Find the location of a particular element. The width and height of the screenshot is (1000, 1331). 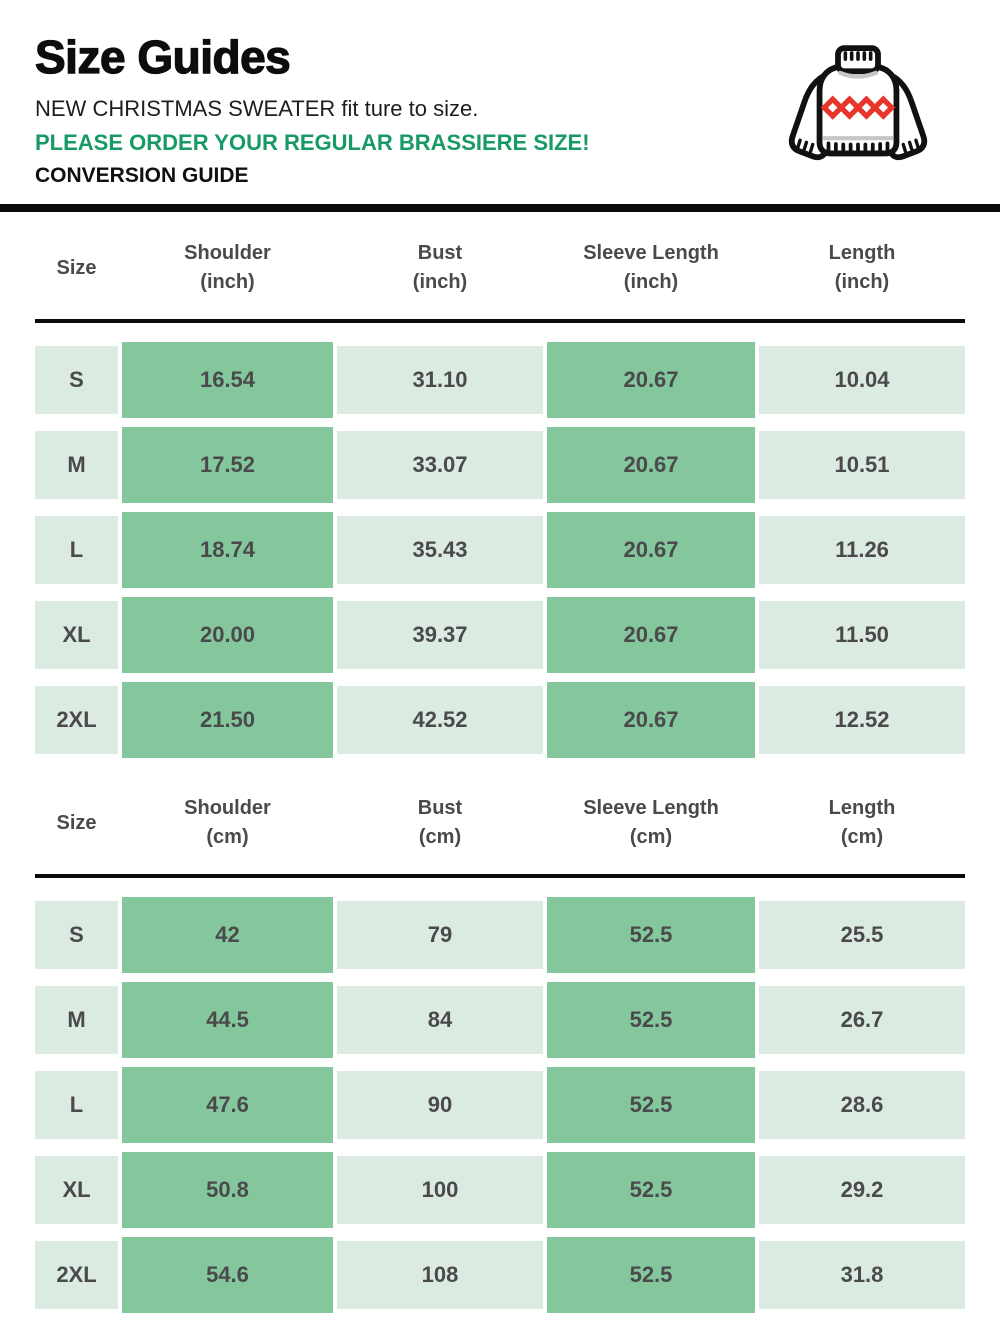

measurement-value: 16.54 is located at coordinates (227, 380).